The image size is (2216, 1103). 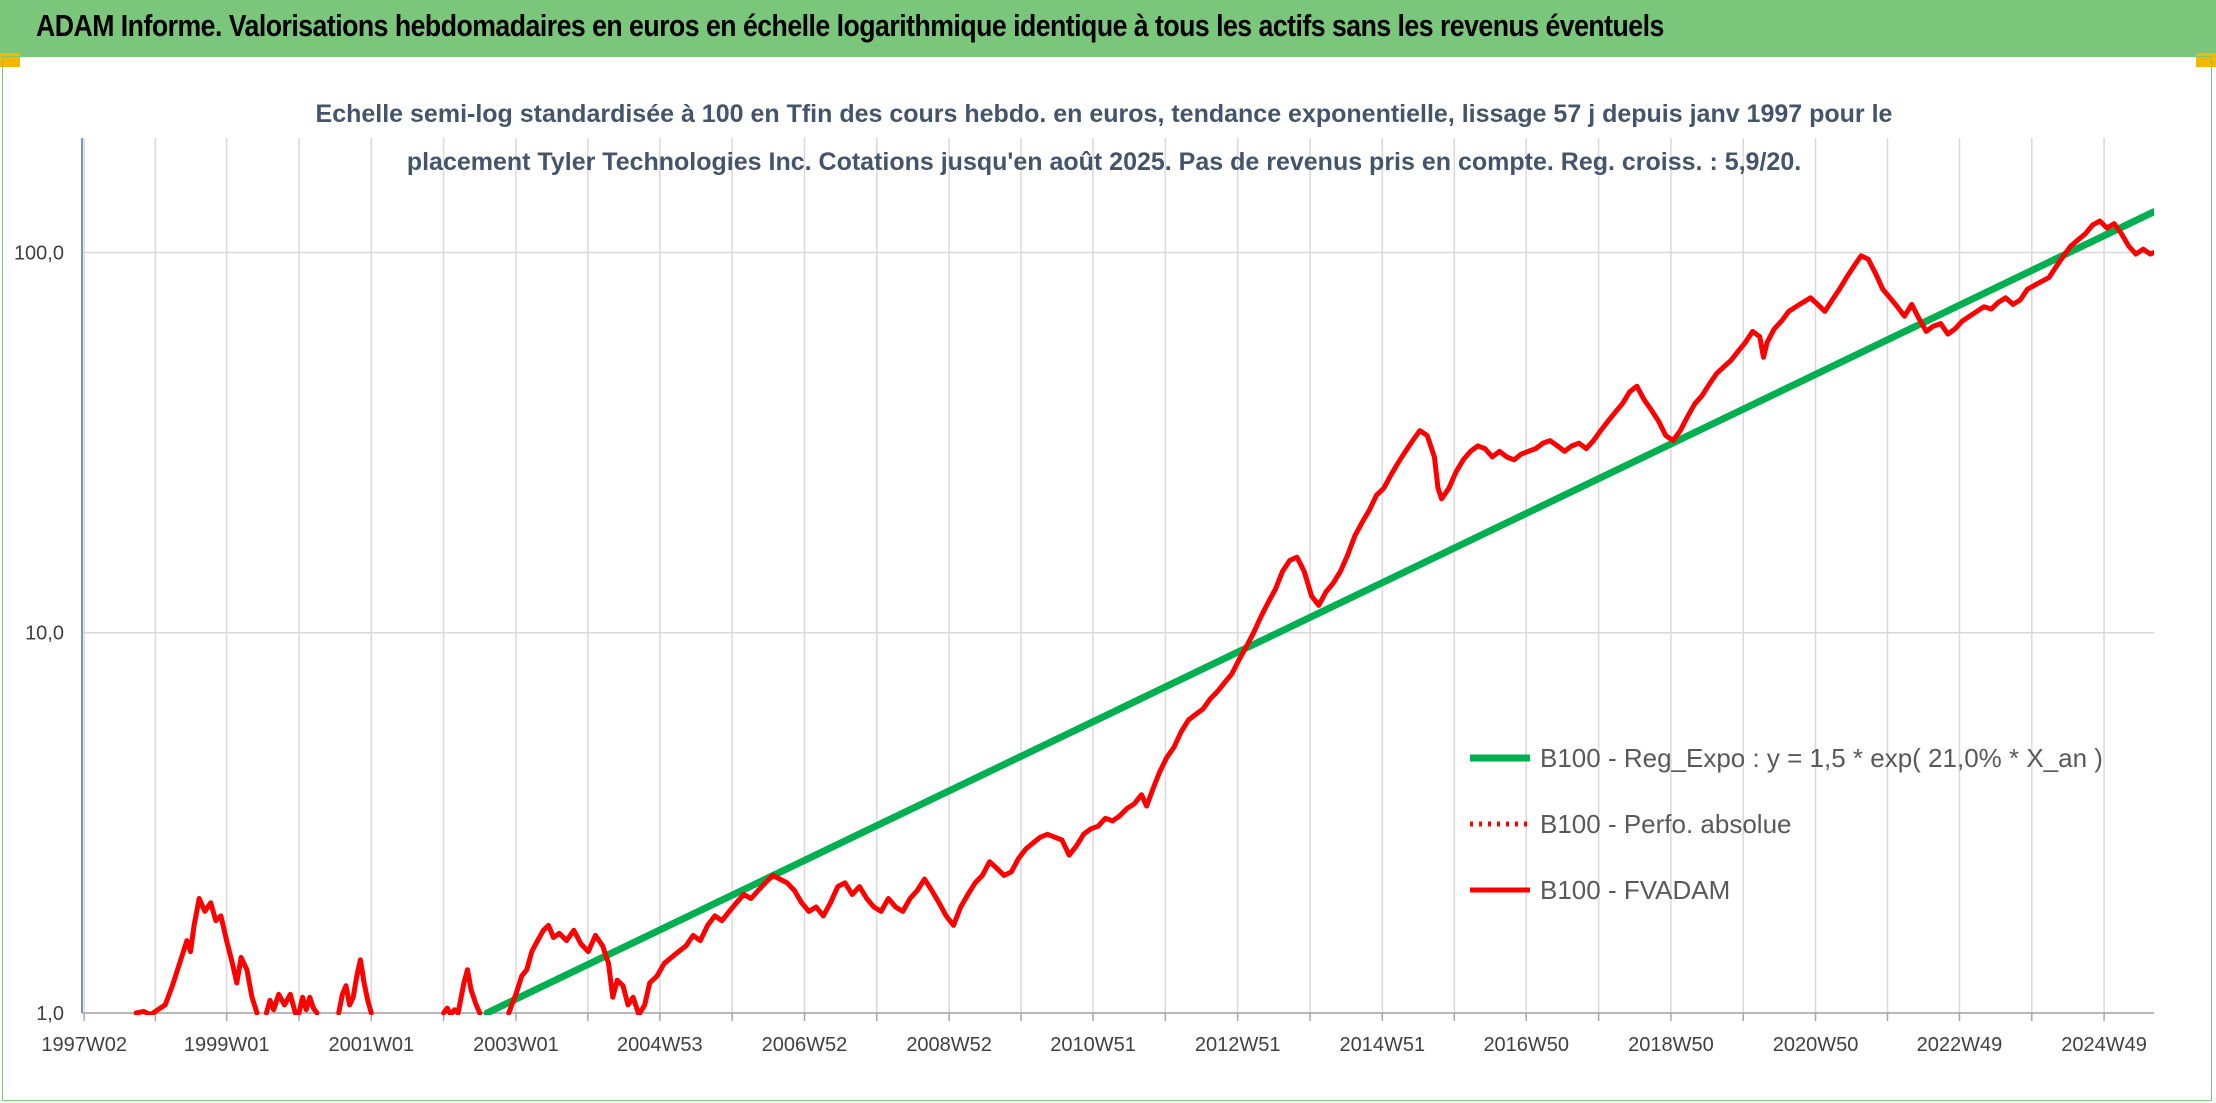 I want to click on x-tick-label: 2008W52, so click(x=949, y=1045).